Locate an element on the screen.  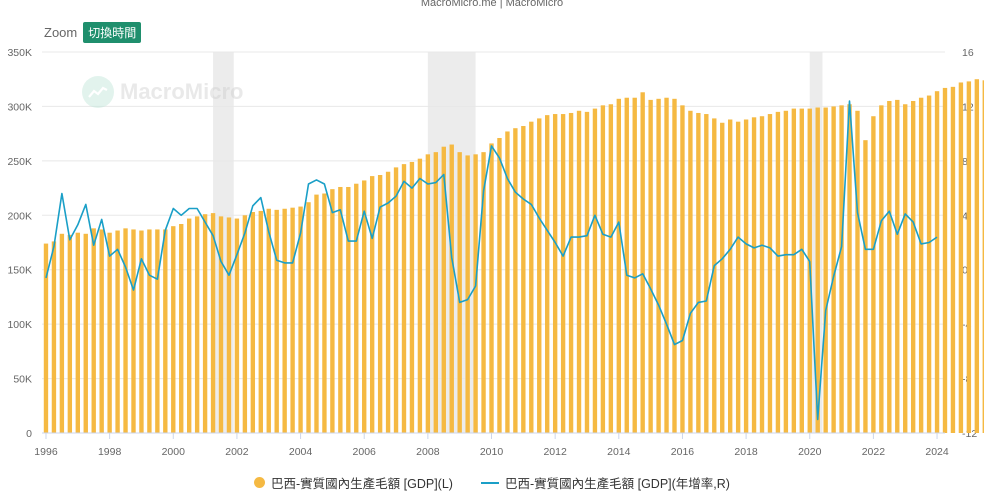
x-tick-label: 2014 is located at coordinates (619, 452).